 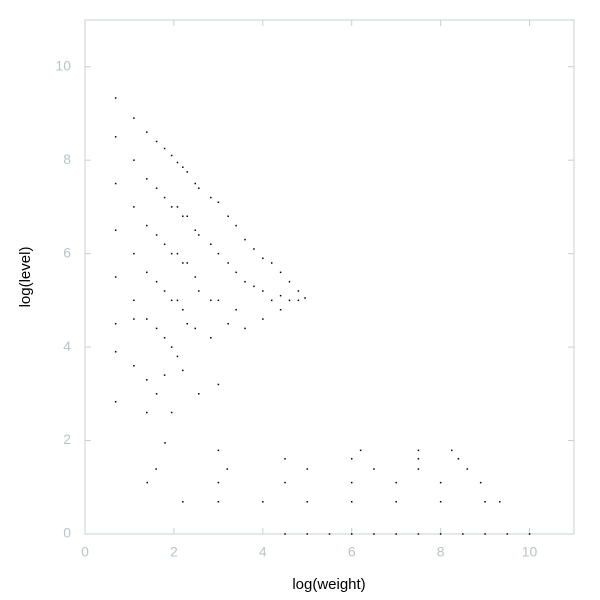 What do you see at coordinates (25, 277) in the screenshot?
I see `y-axis-label: log(level)` at bounding box center [25, 277].